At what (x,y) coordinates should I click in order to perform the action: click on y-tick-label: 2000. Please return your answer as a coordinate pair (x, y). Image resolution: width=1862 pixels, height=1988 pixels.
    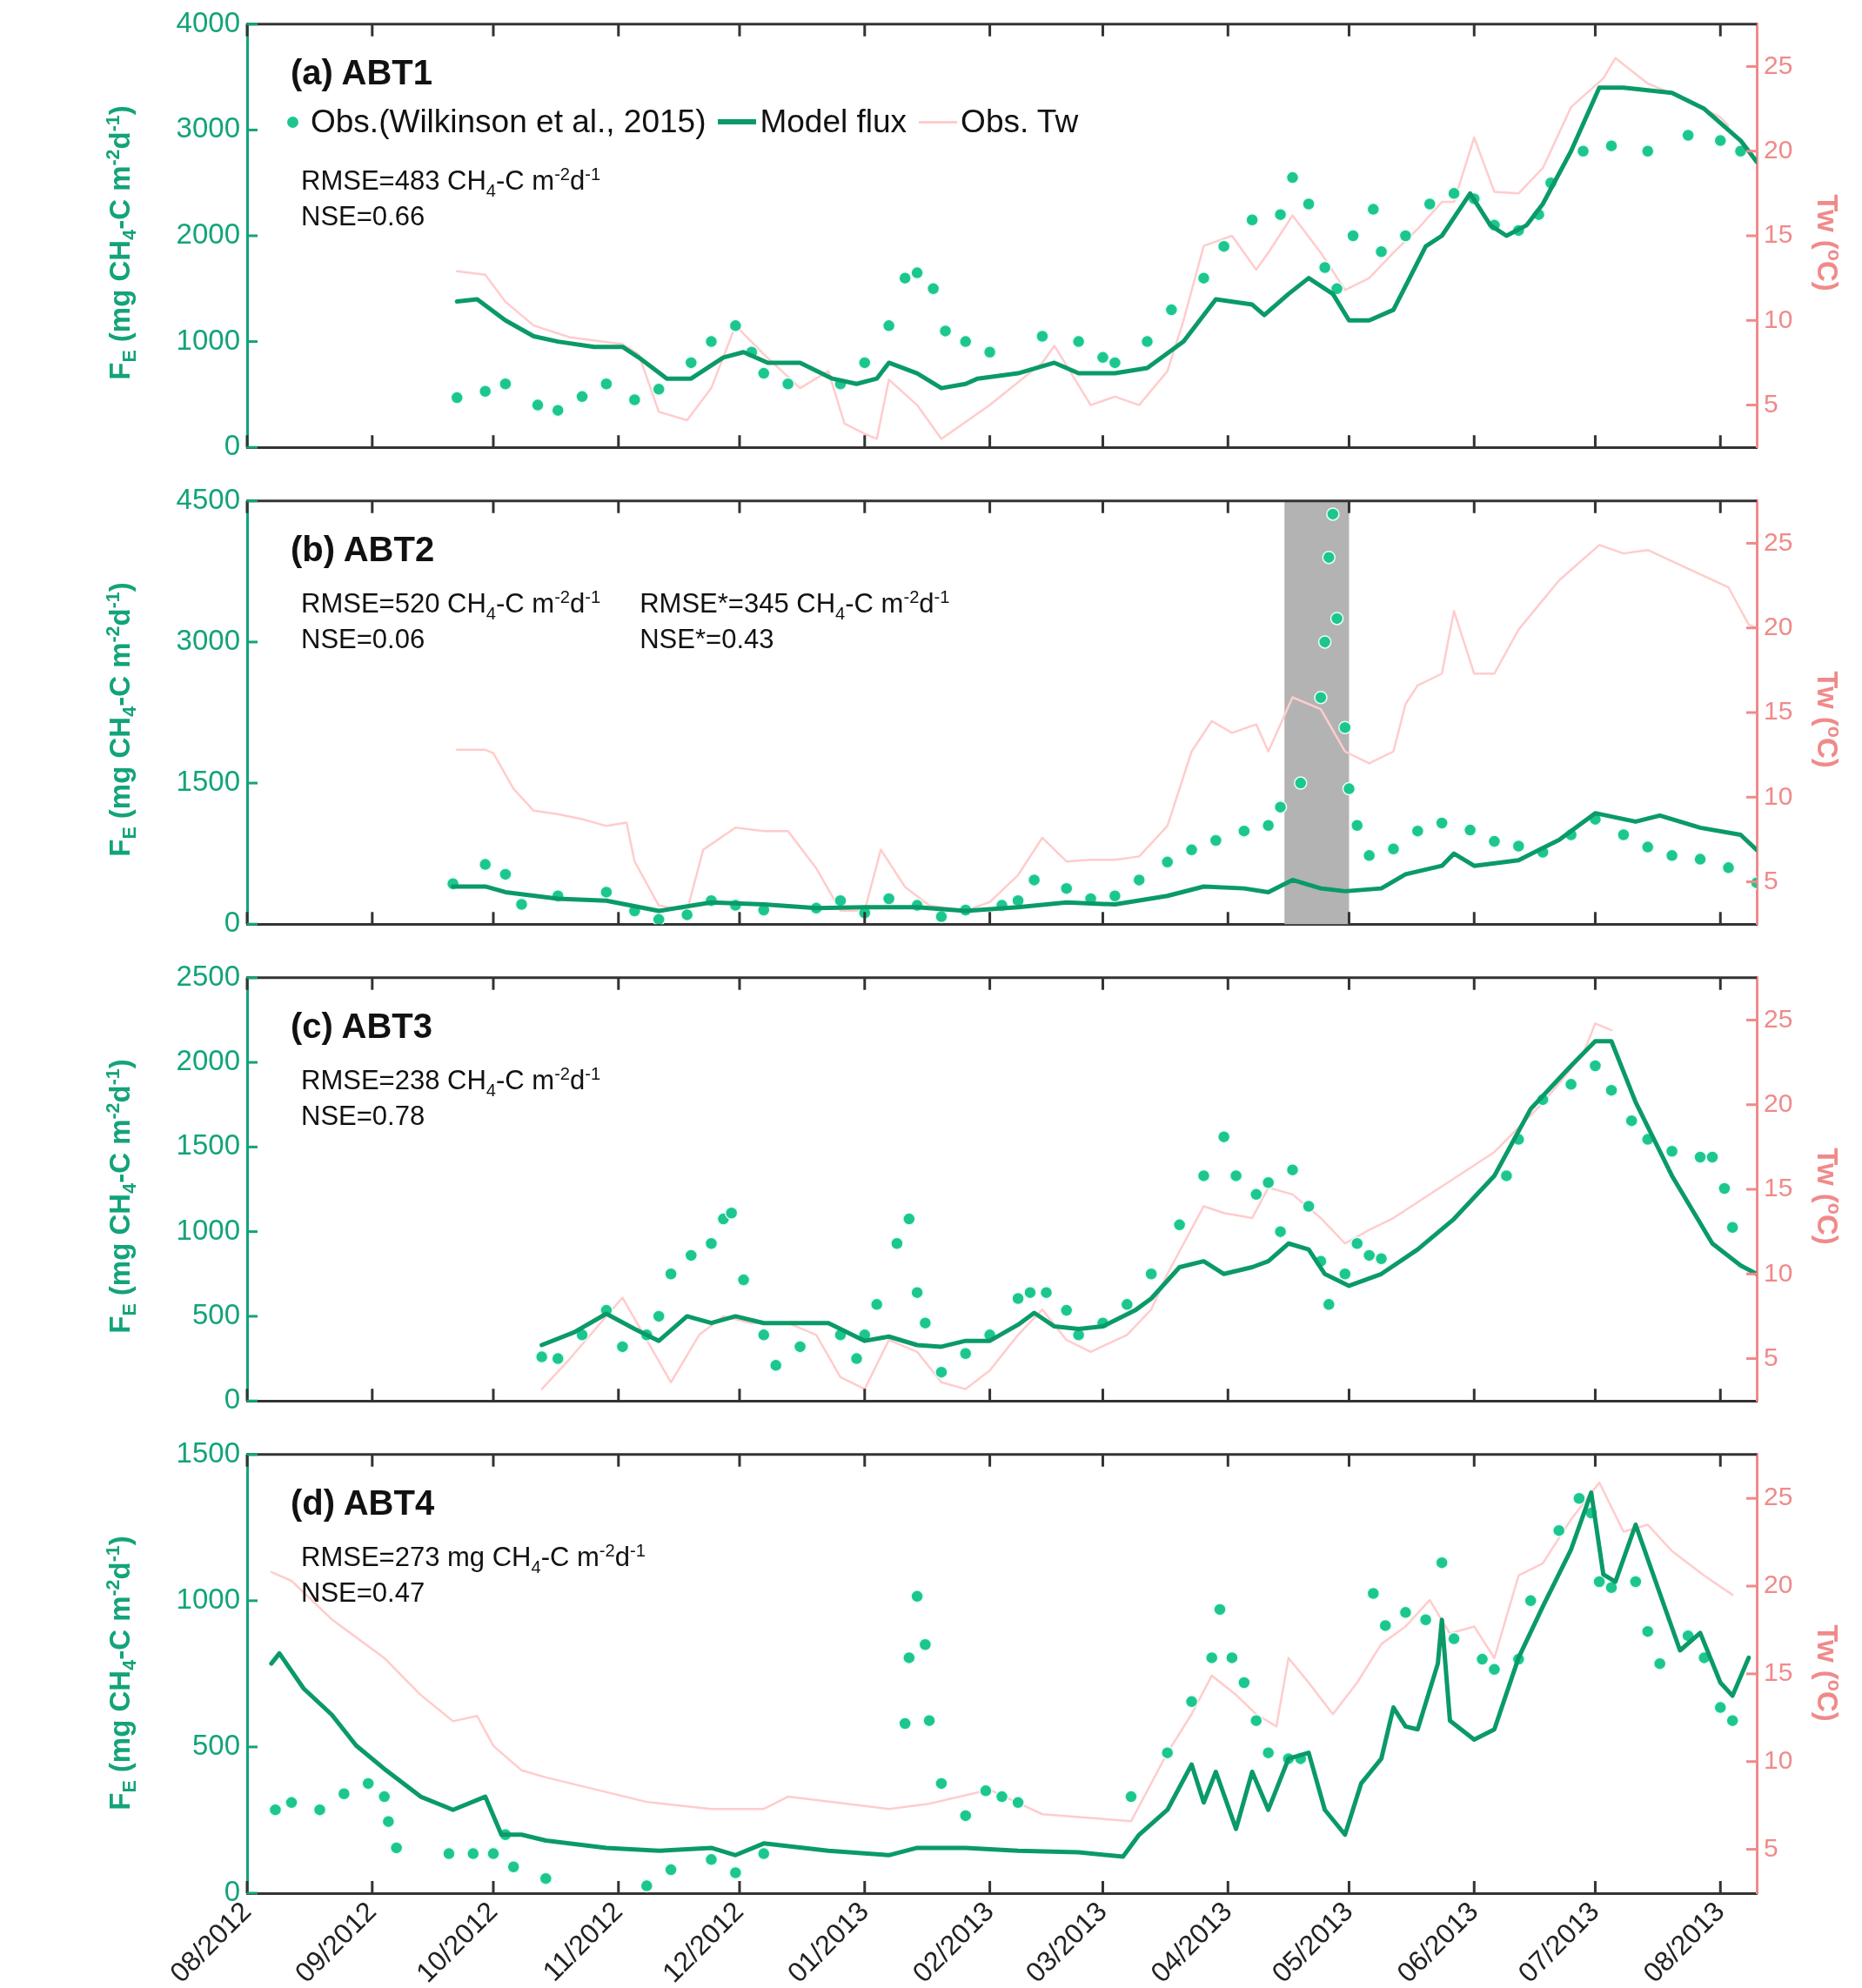
    Looking at the image, I should click on (208, 1060).